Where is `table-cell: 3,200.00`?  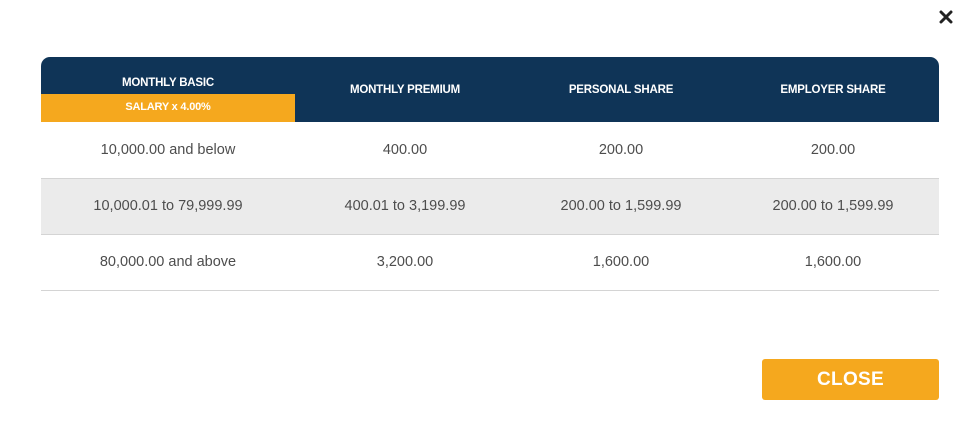 table-cell: 3,200.00 is located at coordinates (405, 262).